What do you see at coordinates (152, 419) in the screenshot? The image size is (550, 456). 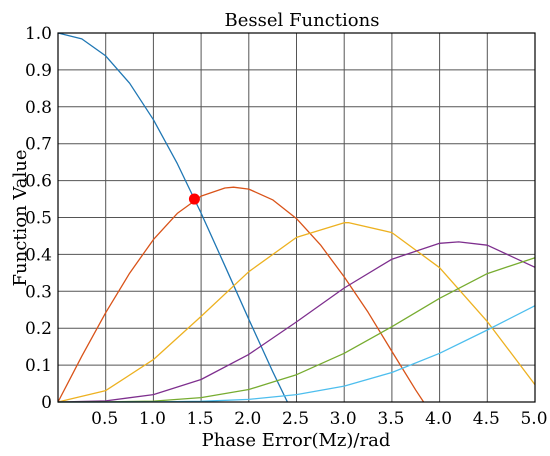 I see `x-tick-label: 1.0` at bounding box center [152, 419].